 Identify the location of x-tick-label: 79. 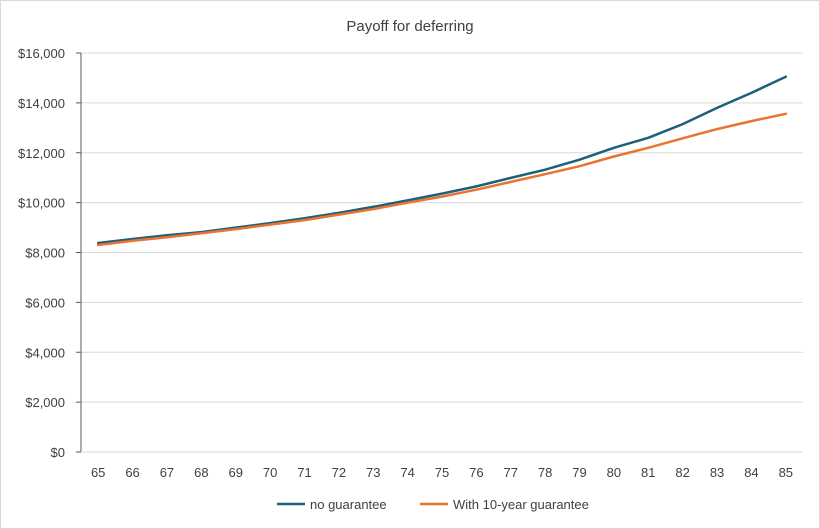
(579, 472).